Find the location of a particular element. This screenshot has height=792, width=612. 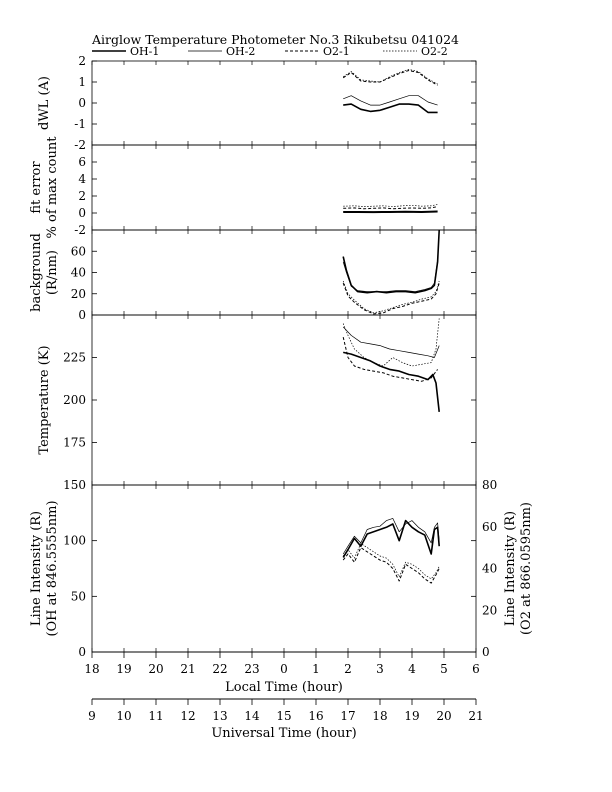

xtick-label-1-16: 16 is located at coordinates (315, 716).